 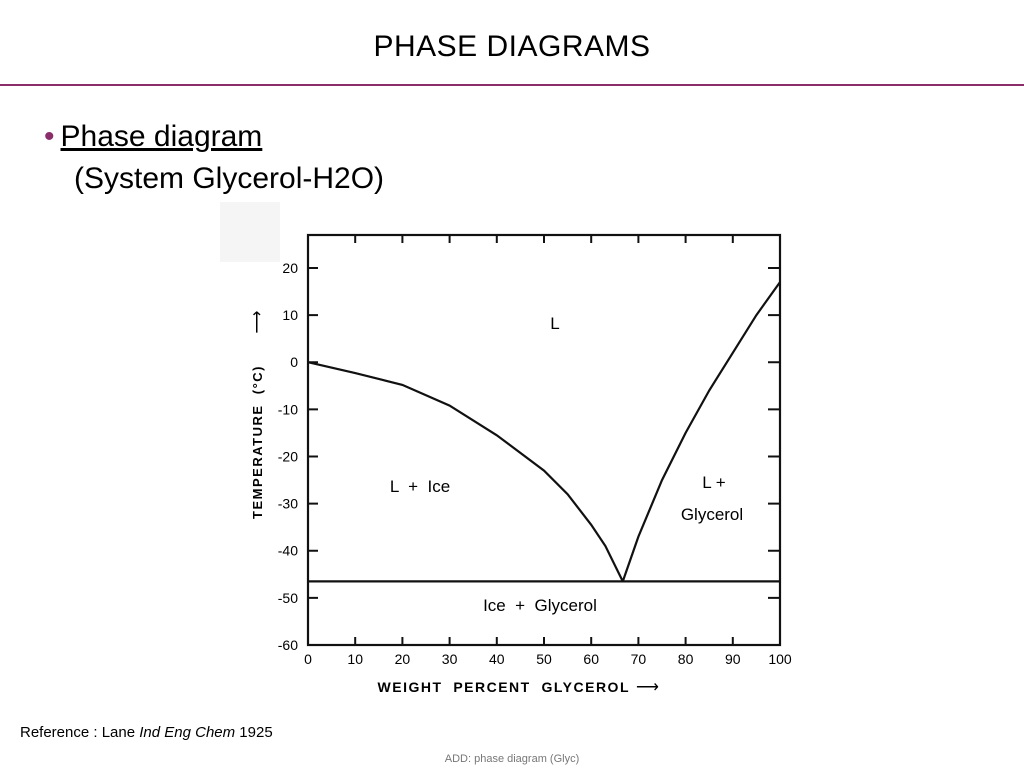 What do you see at coordinates (254, 732) in the screenshot?
I see `reference-year: 1925` at bounding box center [254, 732].